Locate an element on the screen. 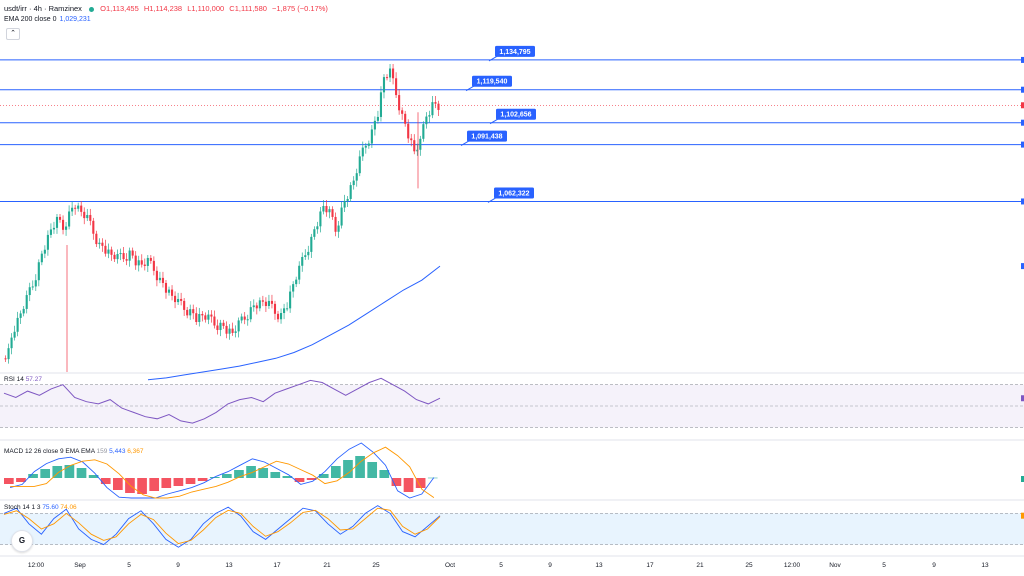 The height and width of the screenshot is (576, 1024). stoch-k-line is located at coordinates (222, 526).